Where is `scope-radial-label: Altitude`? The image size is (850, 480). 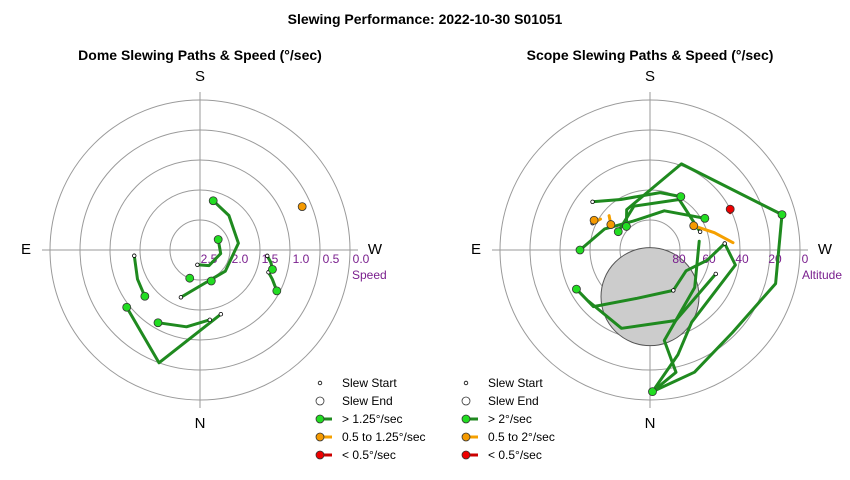 scope-radial-label: Altitude is located at coordinates (822, 275).